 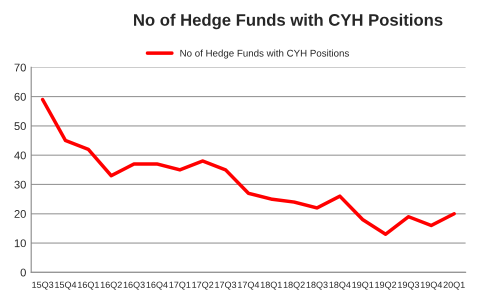 What do you see at coordinates (134, 286) in the screenshot?
I see `x-tick-label: 16Q3` at bounding box center [134, 286].